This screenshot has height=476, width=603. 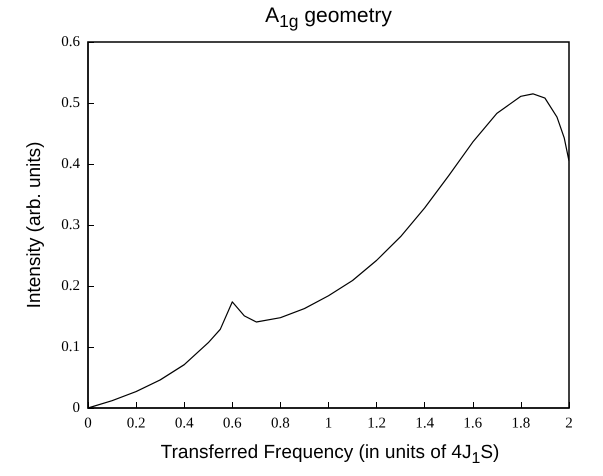 What do you see at coordinates (473, 424) in the screenshot?
I see `x-tick-label: 1.6` at bounding box center [473, 424].